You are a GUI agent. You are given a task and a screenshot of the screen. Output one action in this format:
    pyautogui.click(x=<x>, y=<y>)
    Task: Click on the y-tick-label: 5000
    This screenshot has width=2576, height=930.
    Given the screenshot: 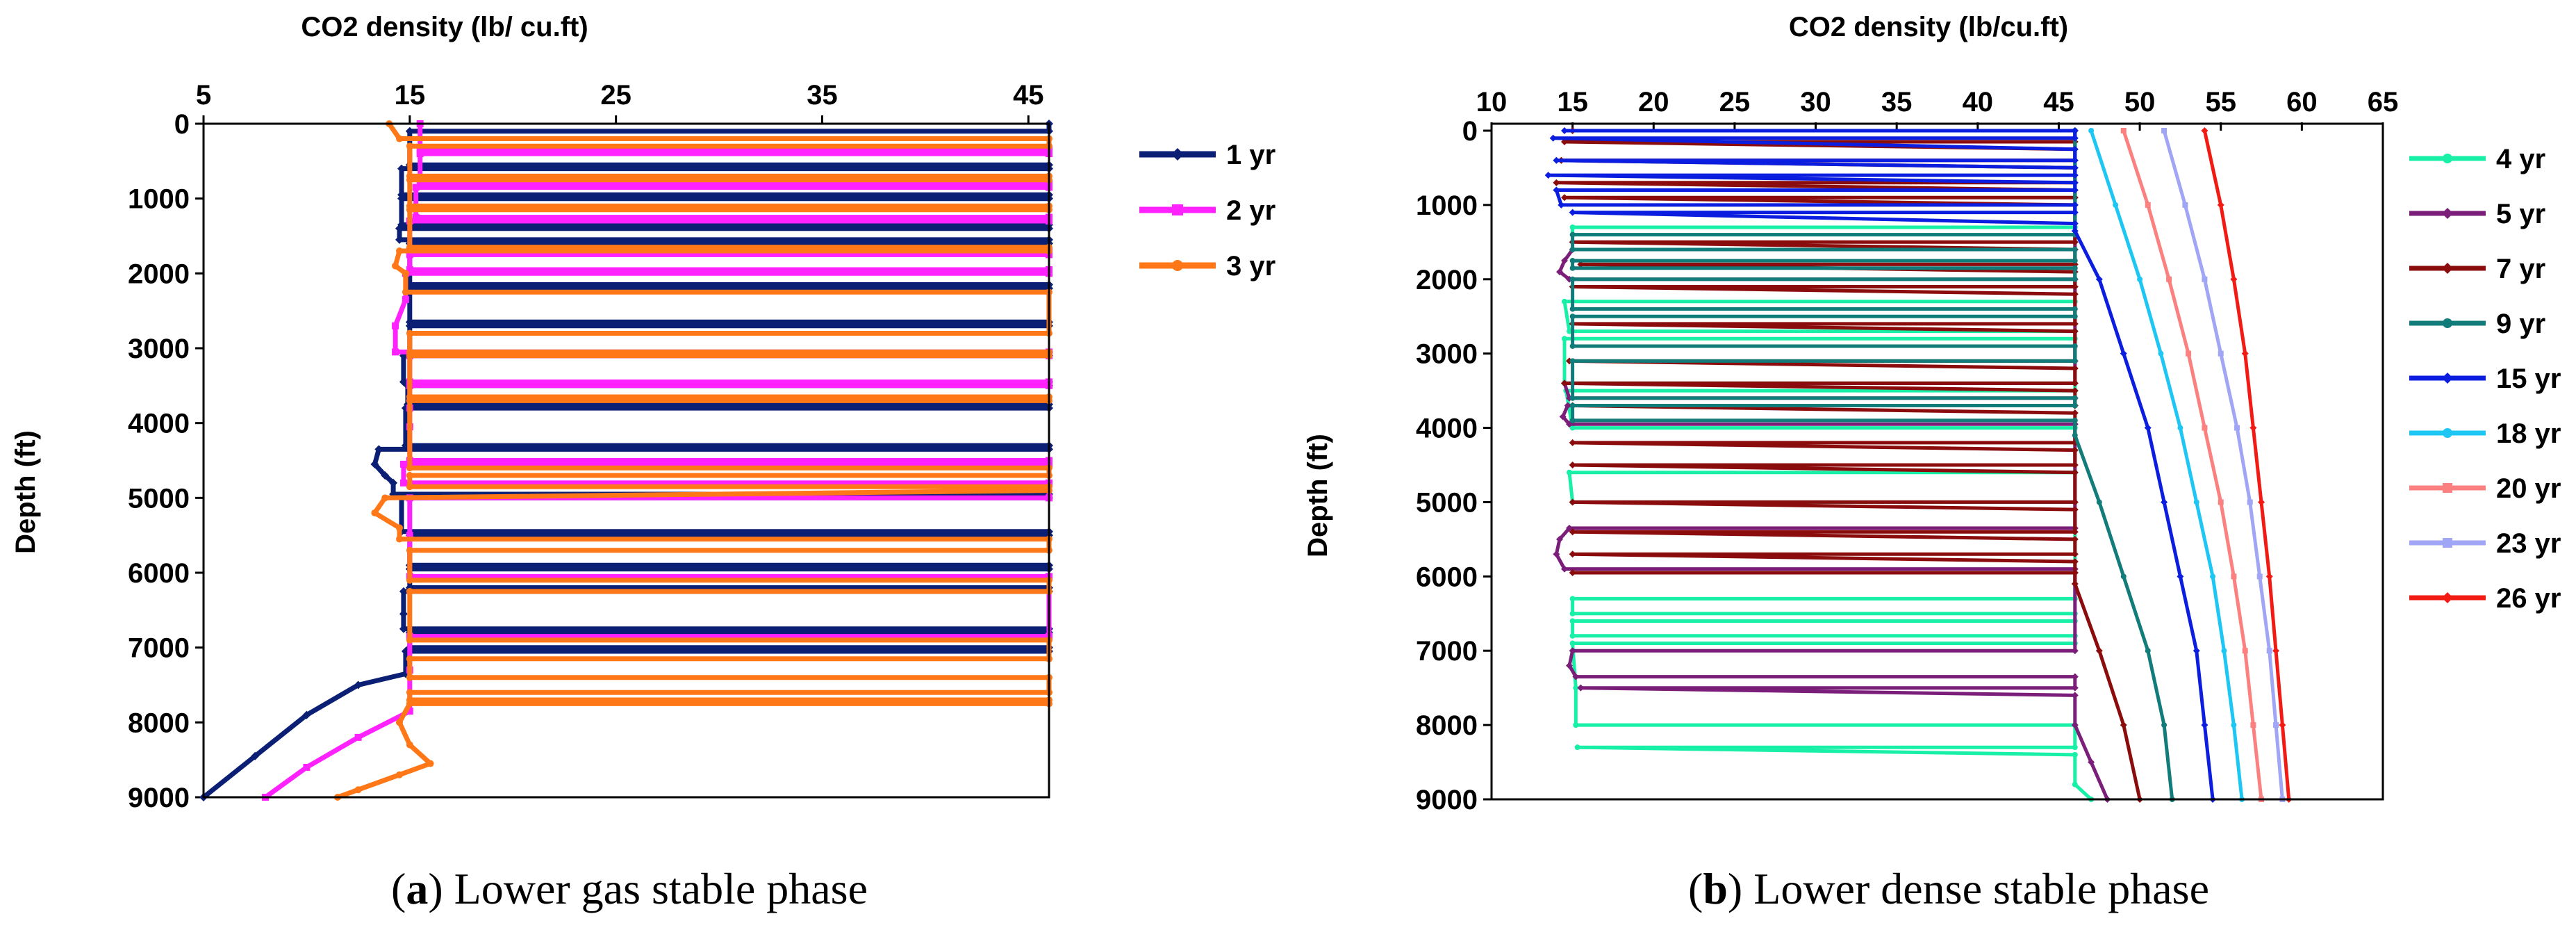 What is the action you would take?
    pyautogui.click(x=1447, y=503)
    